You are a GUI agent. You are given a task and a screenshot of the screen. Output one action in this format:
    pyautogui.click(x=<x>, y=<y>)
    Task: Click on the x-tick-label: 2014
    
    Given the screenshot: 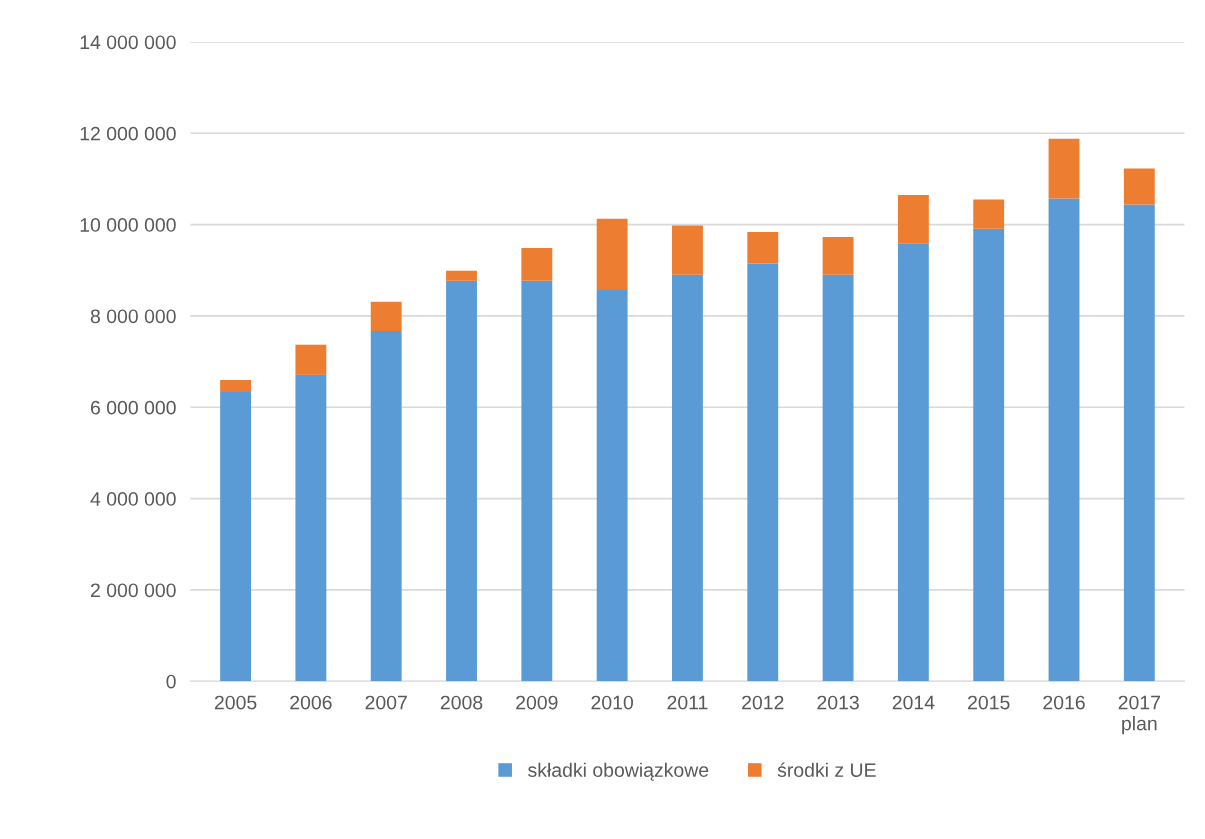 What is the action you would take?
    pyautogui.click(x=913, y=702)
    